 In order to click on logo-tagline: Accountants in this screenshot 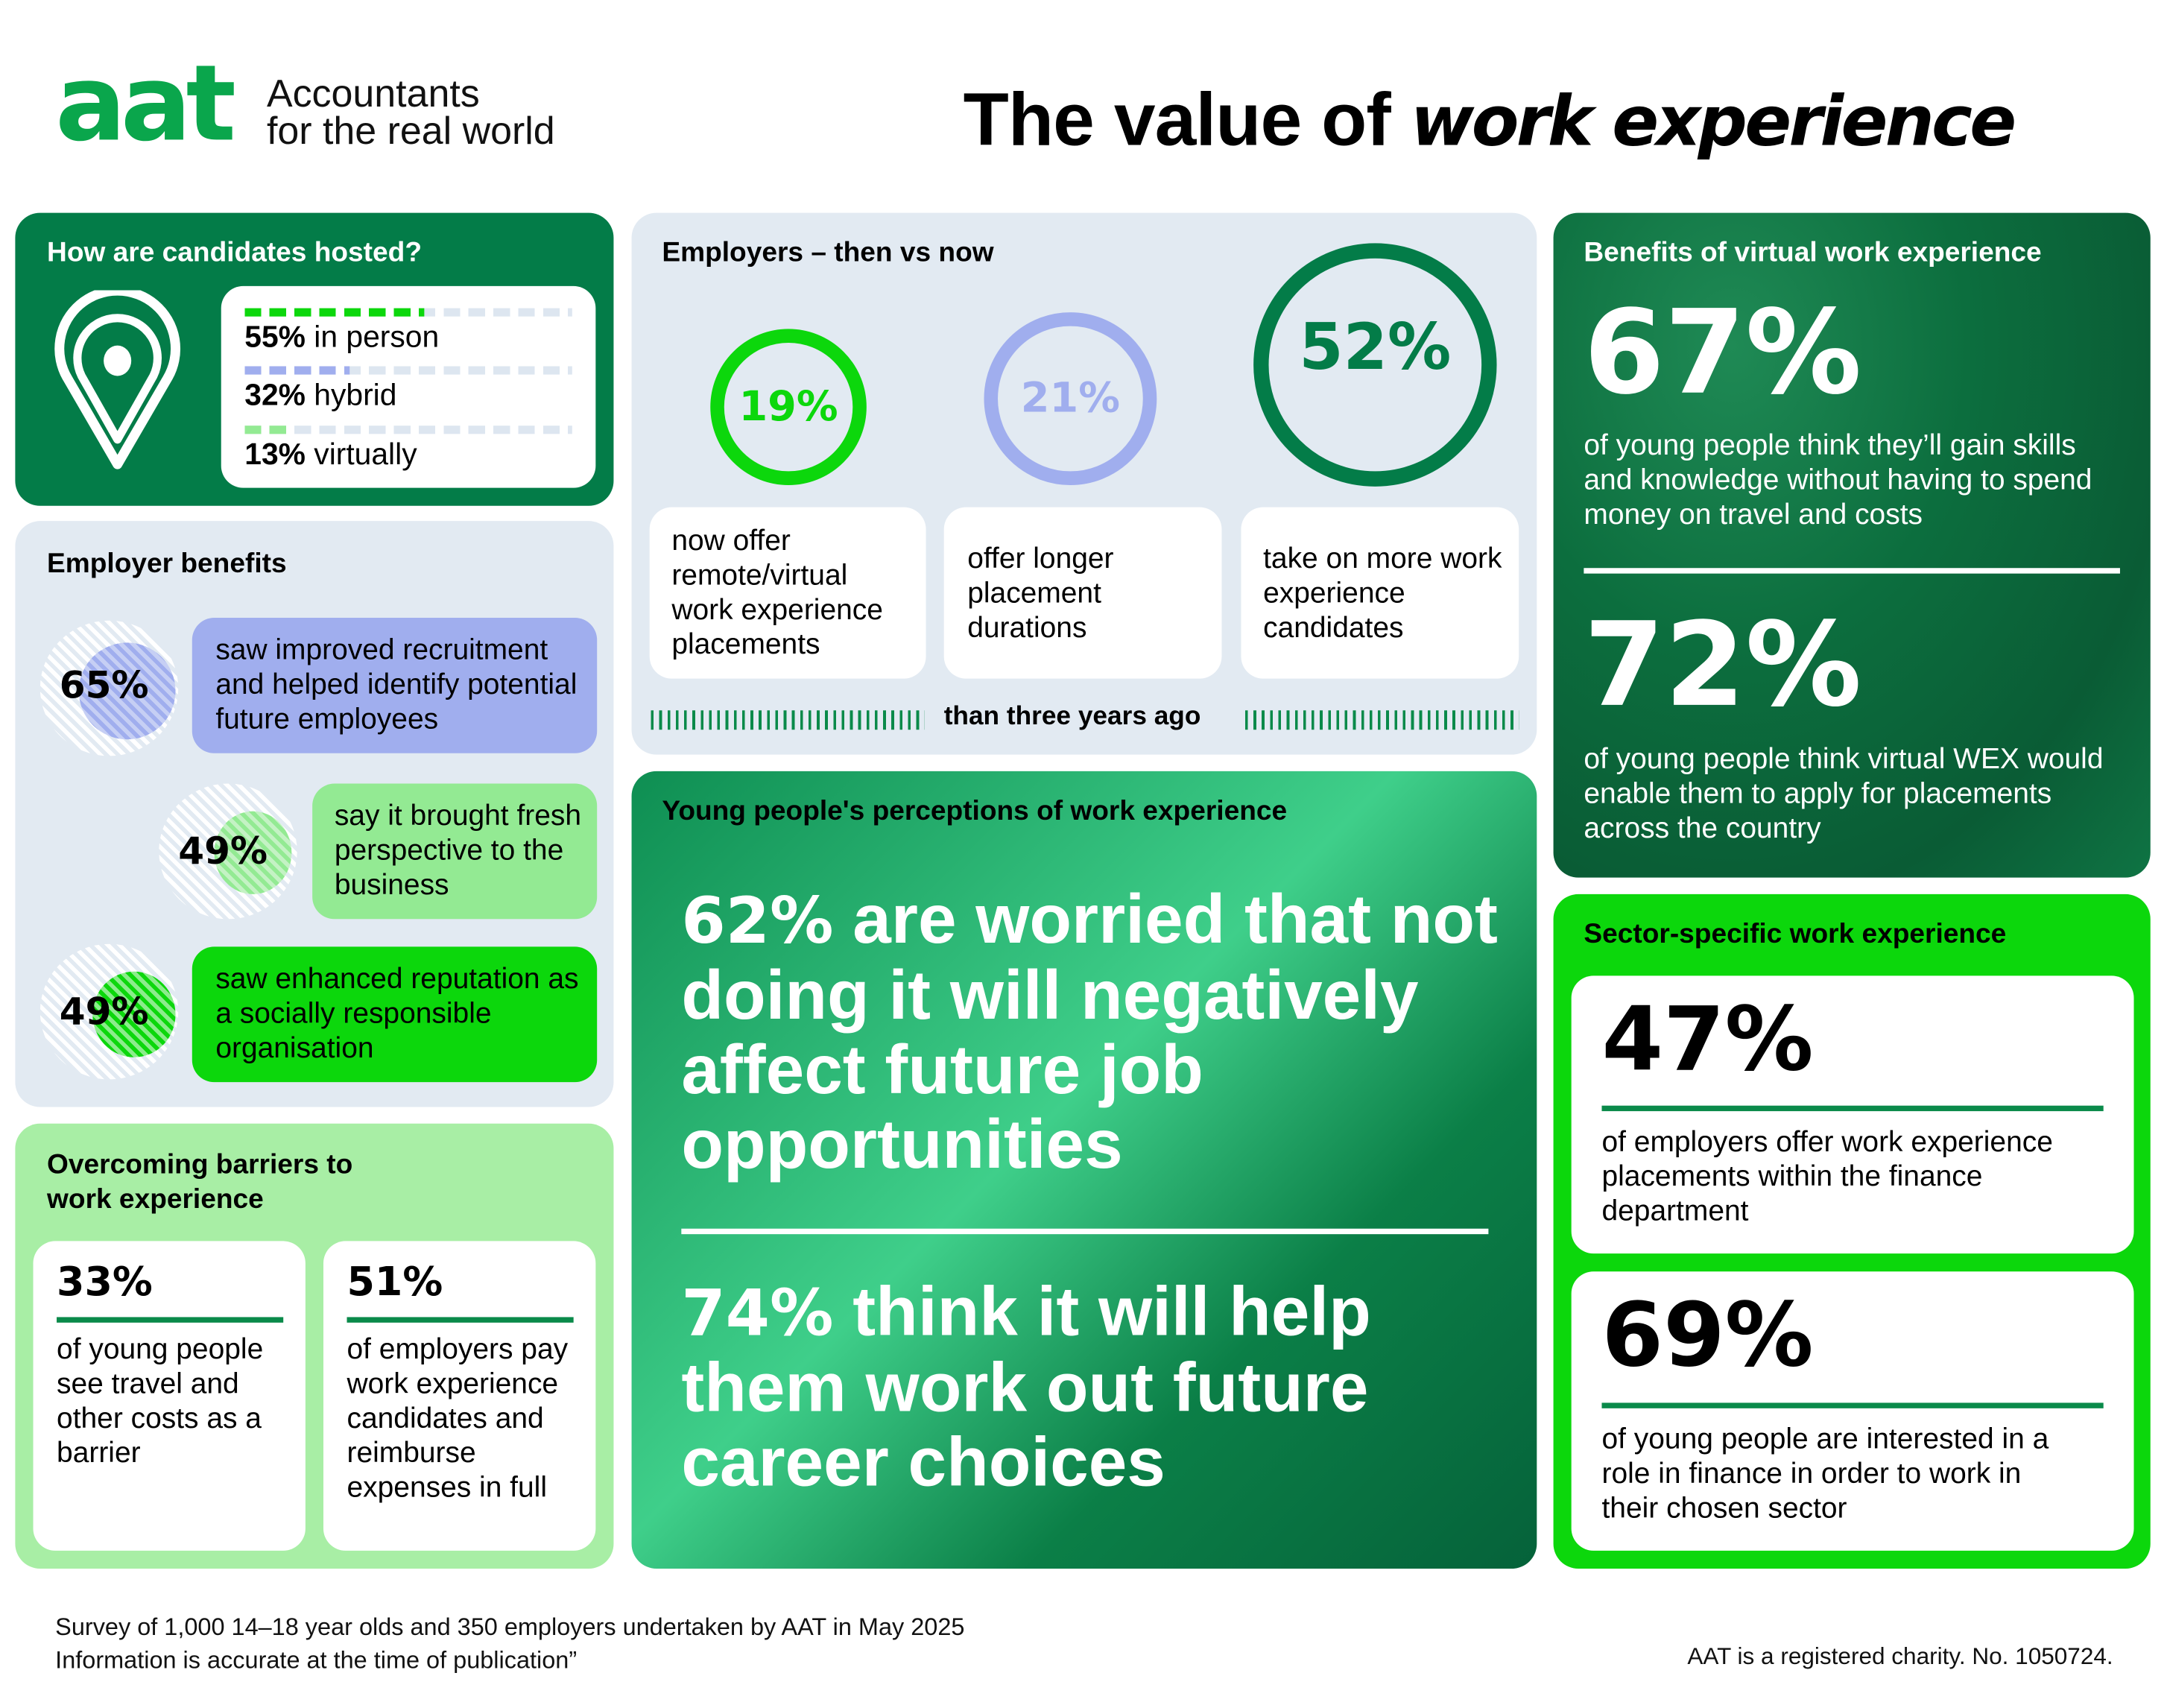, I will do `click(373, 93)`.